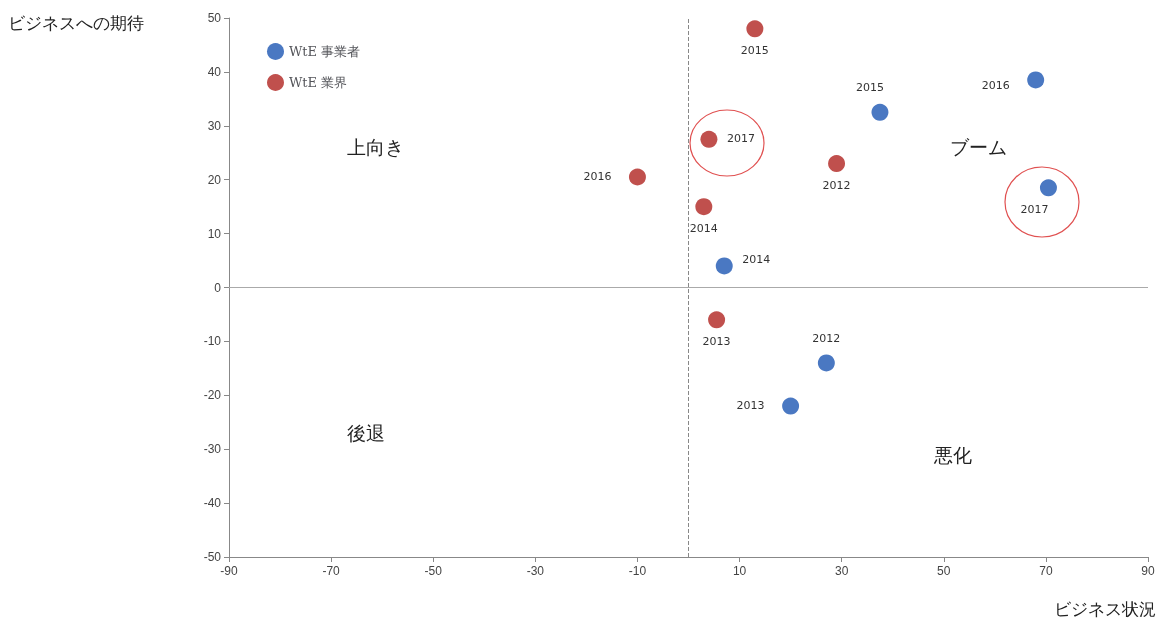 The height and width of the screenshot is (632, 1168). I want to click on y-tick-label: 0, so click(218, 287).